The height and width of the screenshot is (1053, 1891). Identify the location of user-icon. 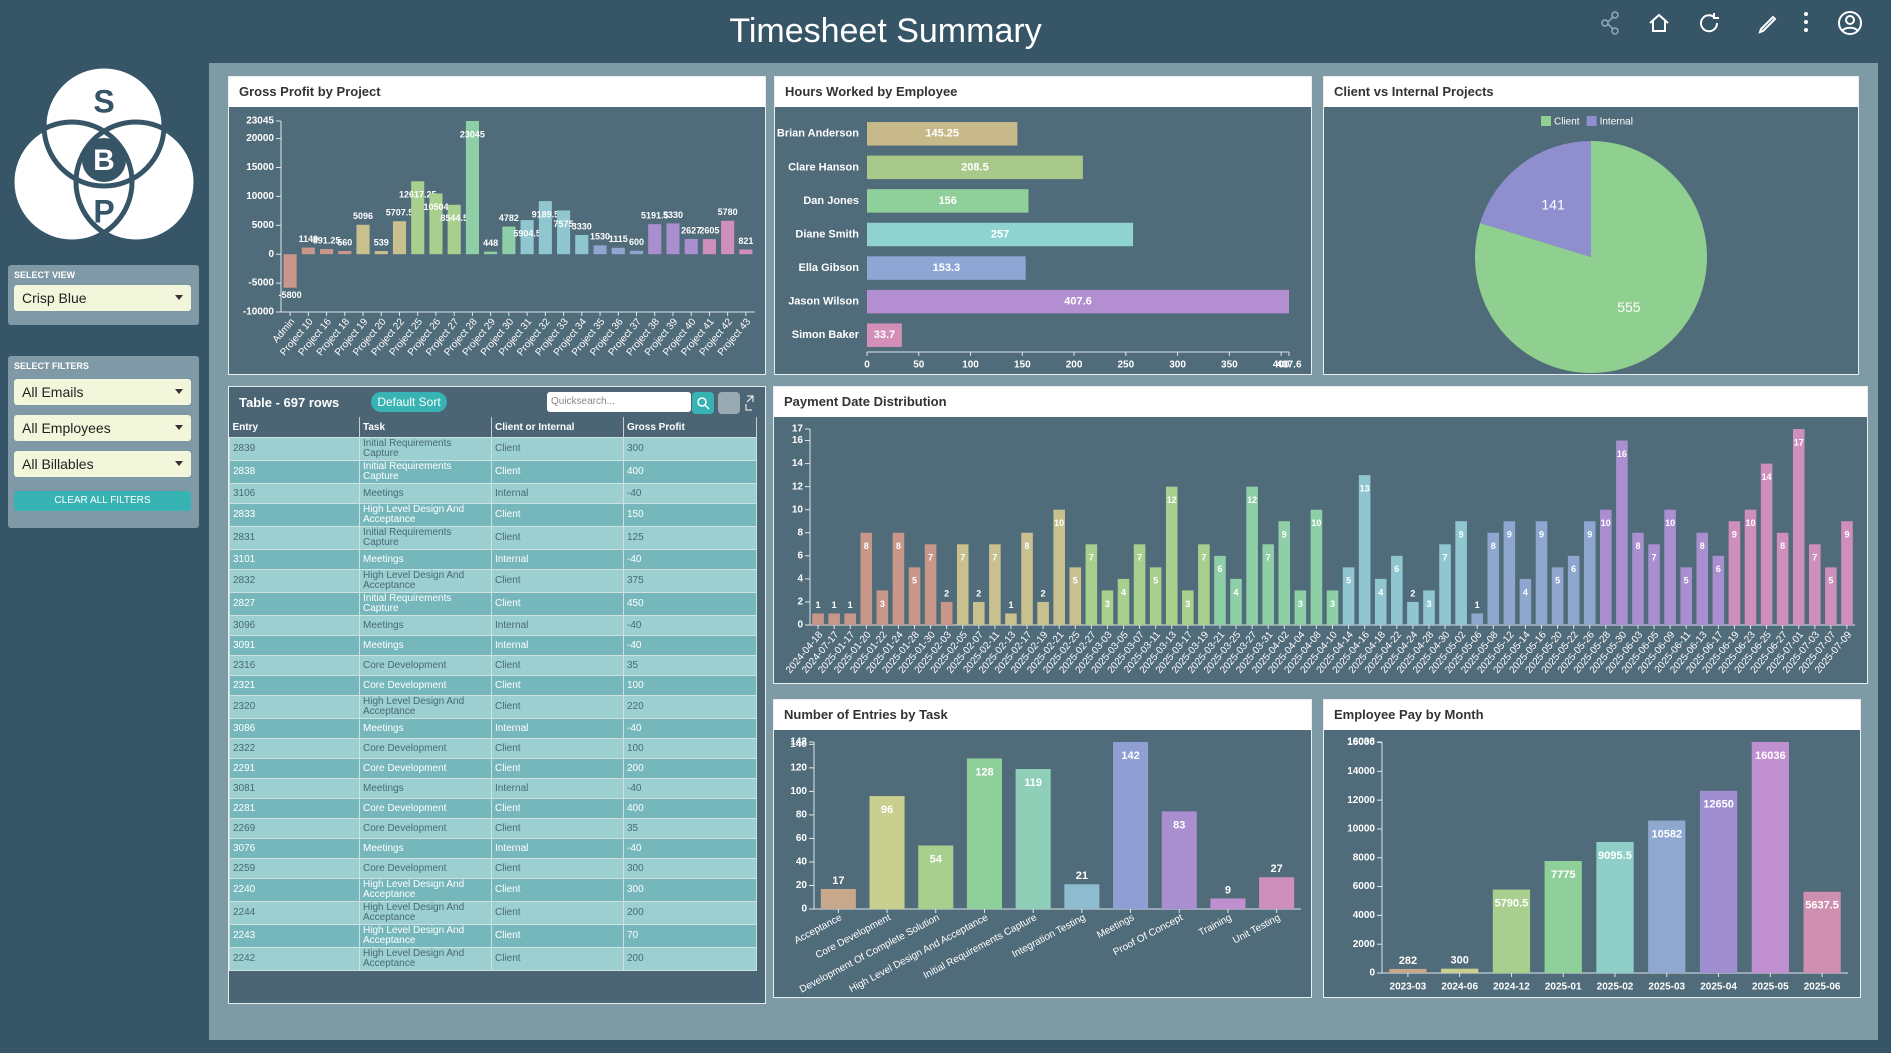
(1850, 23).